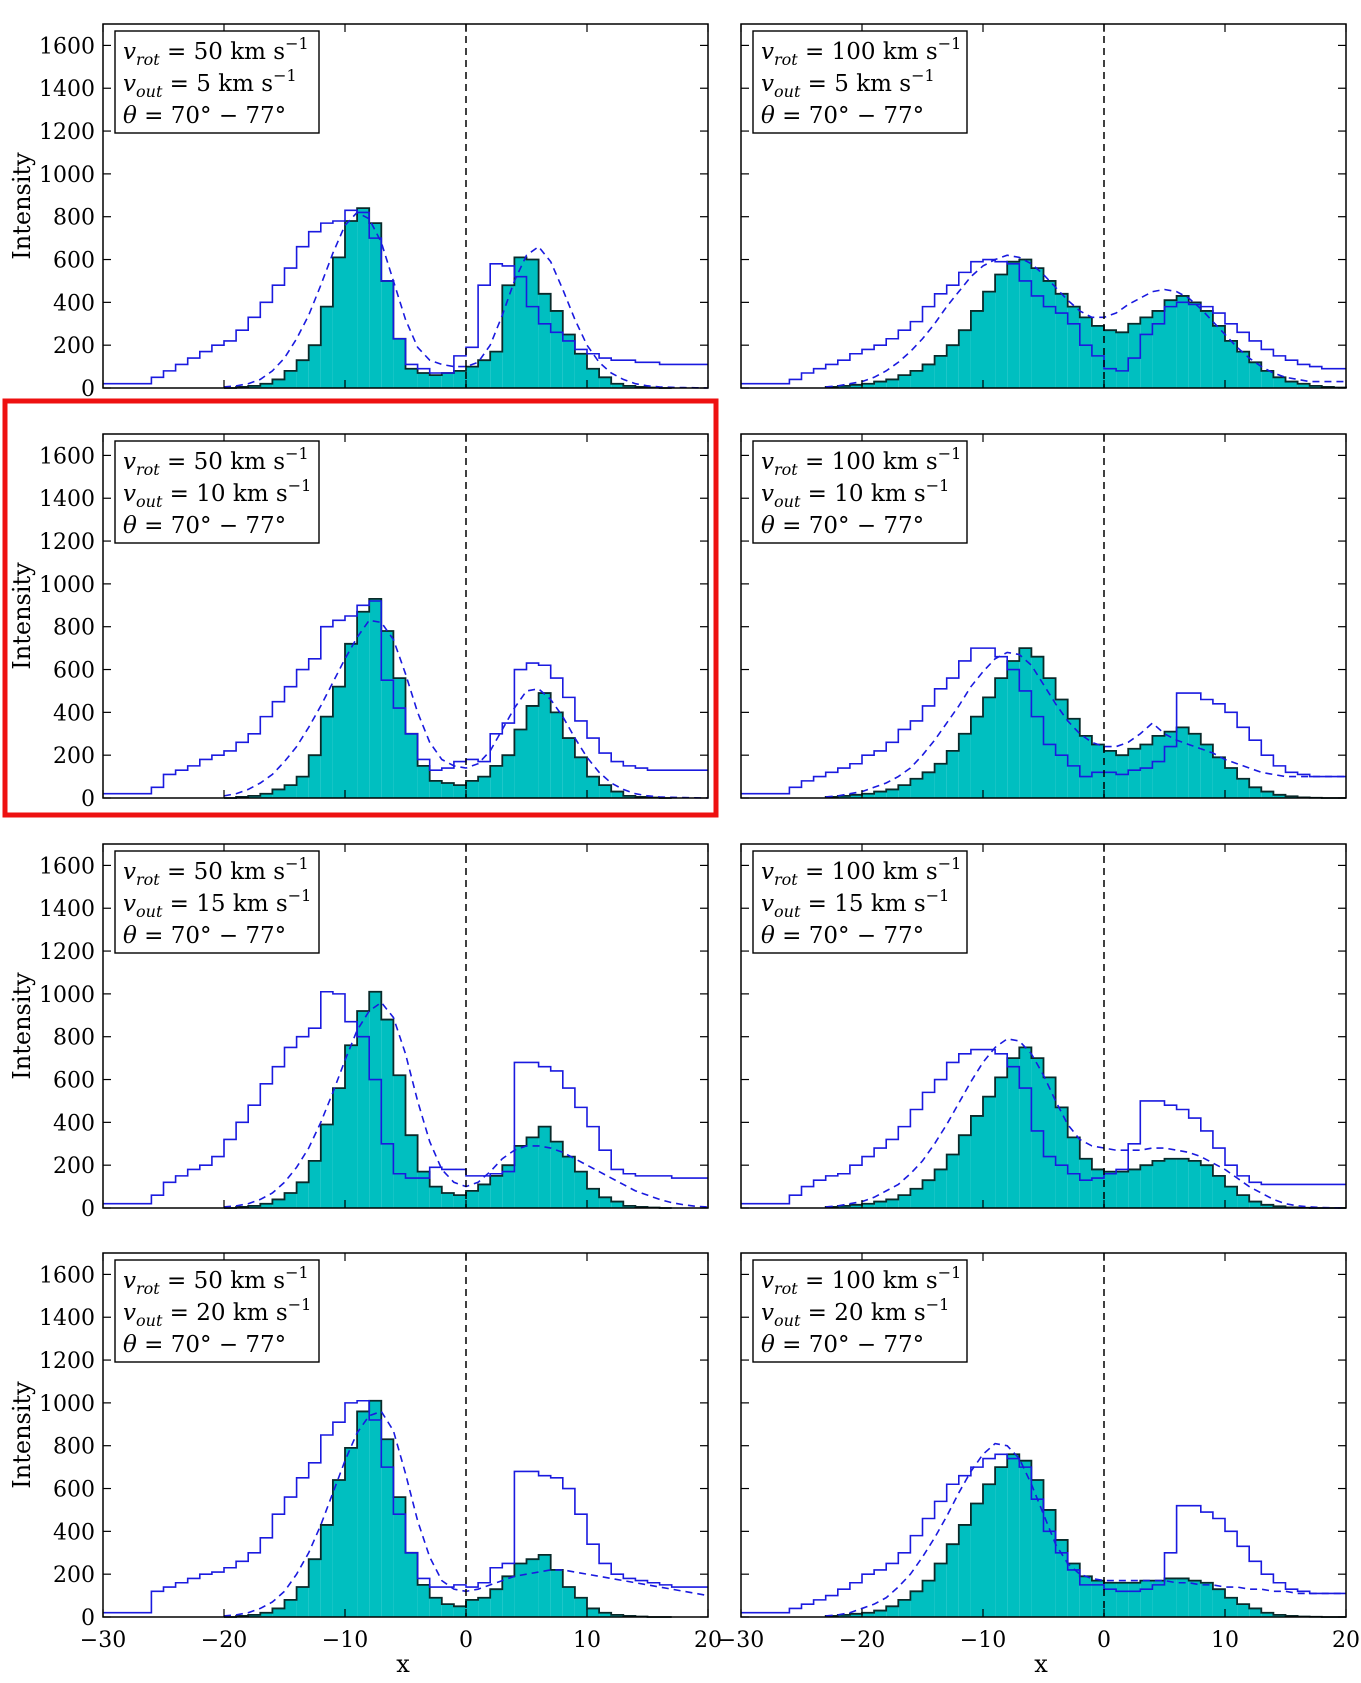 This screenshot has height=1683, width=1361. Describe the element at coordinates (1225, 1640) in the screenshot. I see `x-tick-label: 10` at that location.